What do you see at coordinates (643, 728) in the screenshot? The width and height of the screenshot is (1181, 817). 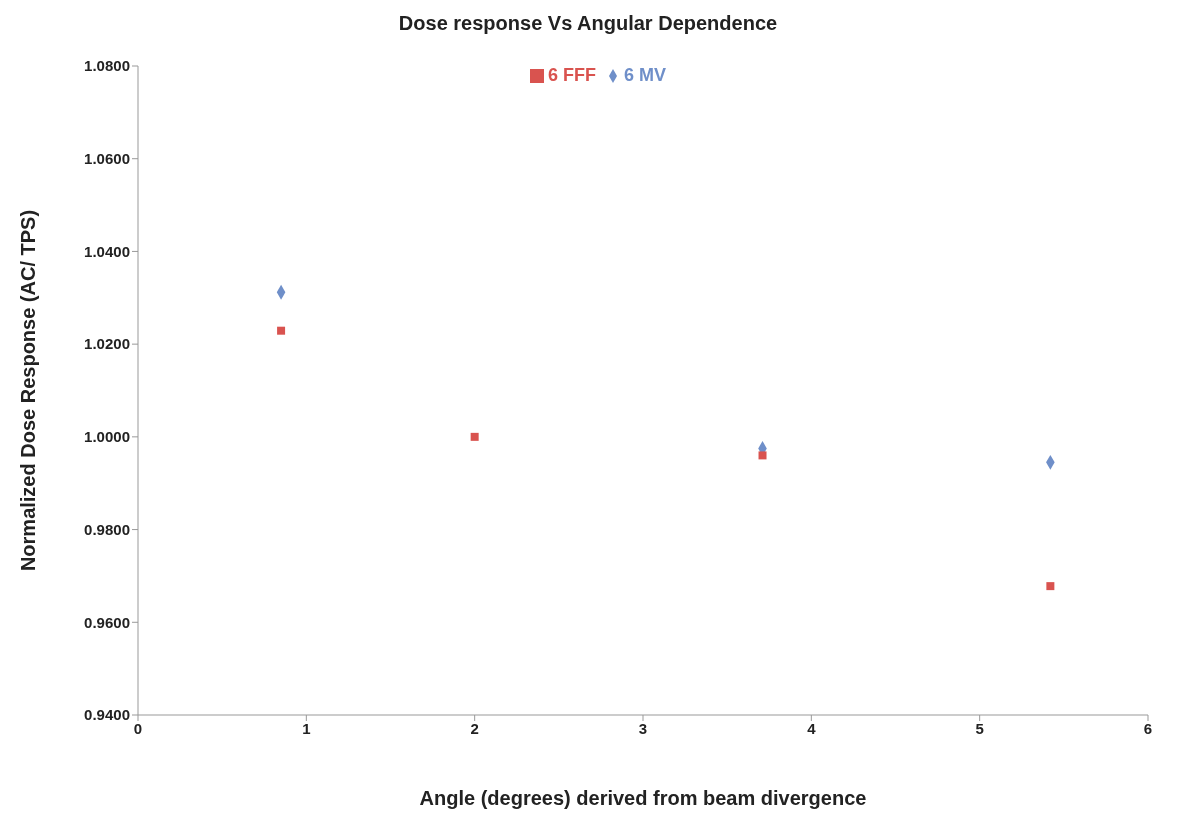 I see `x-tick-label: 3` at bounding box center [643, 728].